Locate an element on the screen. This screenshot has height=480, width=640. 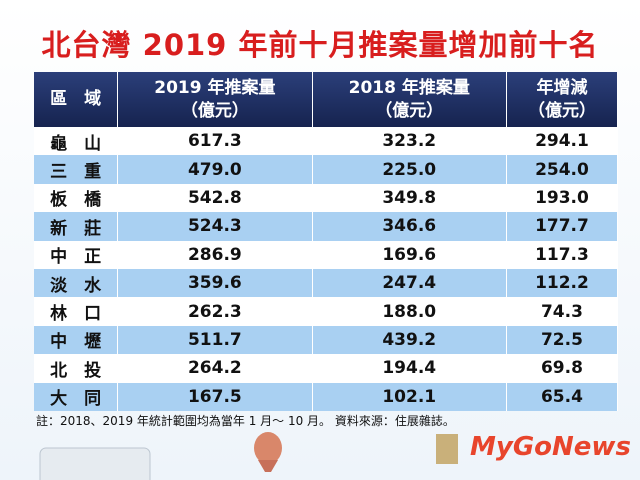
district-cell: 龜 山 is located at coordinates (76, 141).